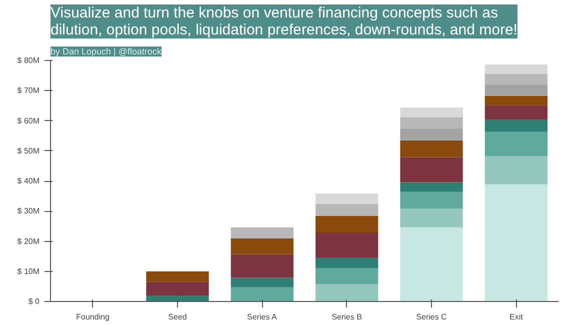 Image resolution: width=570 pixels, height=324 pixels. I want to click on y-tick-label: $ 80M, so click(28, 60).